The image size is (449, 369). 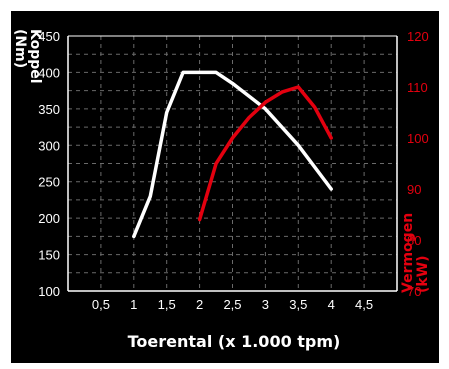 I want to click on left-y-tick-label: 250, so click(x=49, y=182).